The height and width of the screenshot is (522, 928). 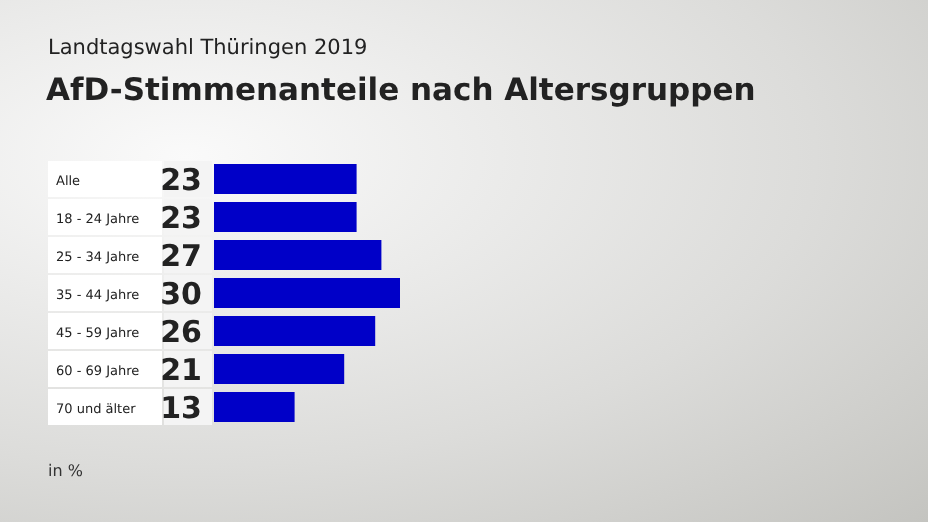 I want to click on data-label: 27, so click(x=181, y=255).